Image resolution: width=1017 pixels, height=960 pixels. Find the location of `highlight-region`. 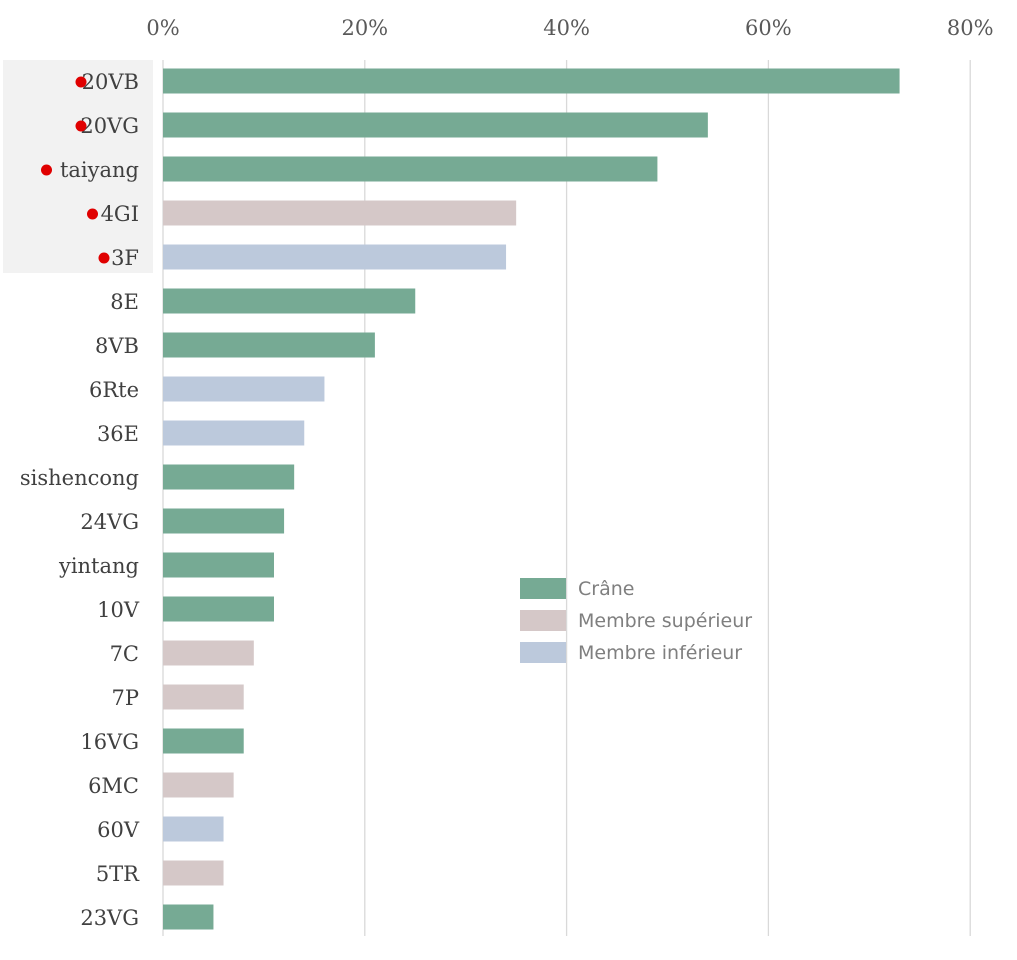

highlight-region is located at coordinates (78, 166).